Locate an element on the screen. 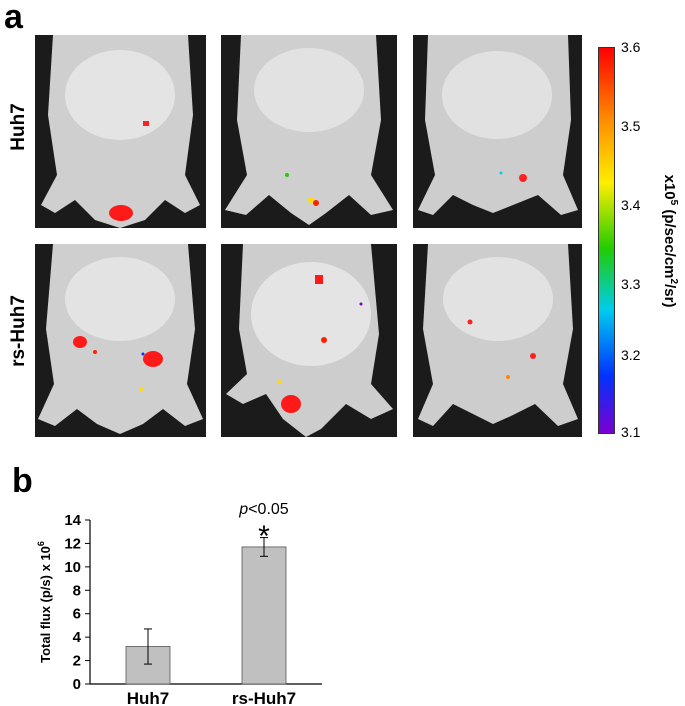 Image resolution: width=685 pixels, height=706 pixels. colorbar-tick: 3.3 is located at coordinates (631, 284).